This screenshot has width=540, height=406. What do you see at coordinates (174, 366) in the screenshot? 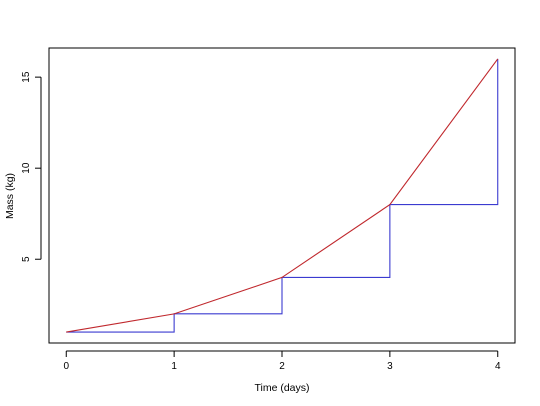
I see `x-tick-label: 1` at bounding box center [174, 366].